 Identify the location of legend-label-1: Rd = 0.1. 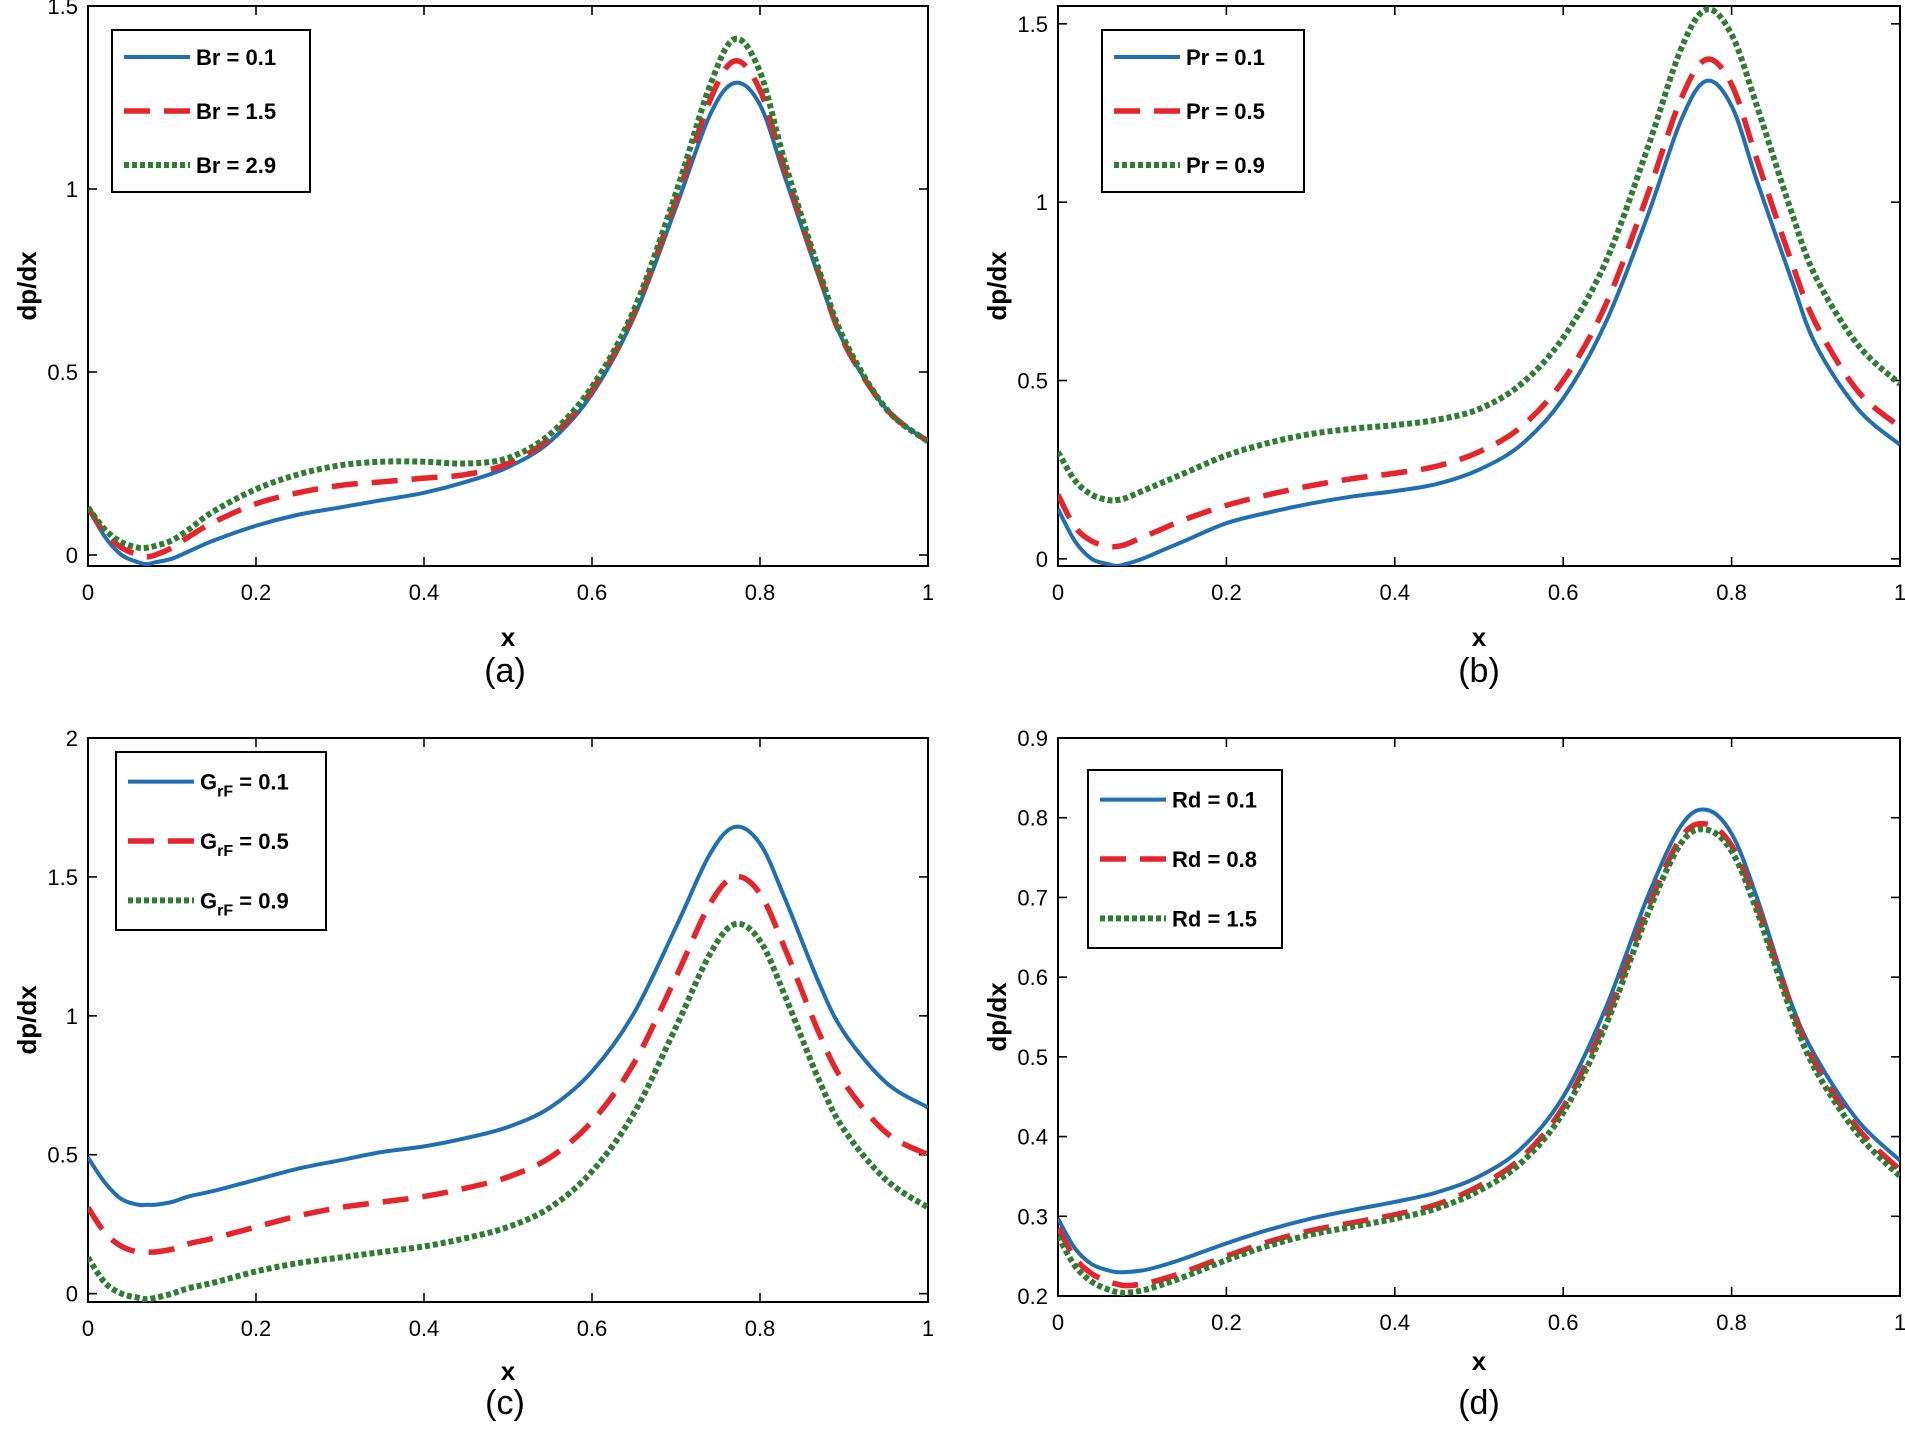
(1214, 800).